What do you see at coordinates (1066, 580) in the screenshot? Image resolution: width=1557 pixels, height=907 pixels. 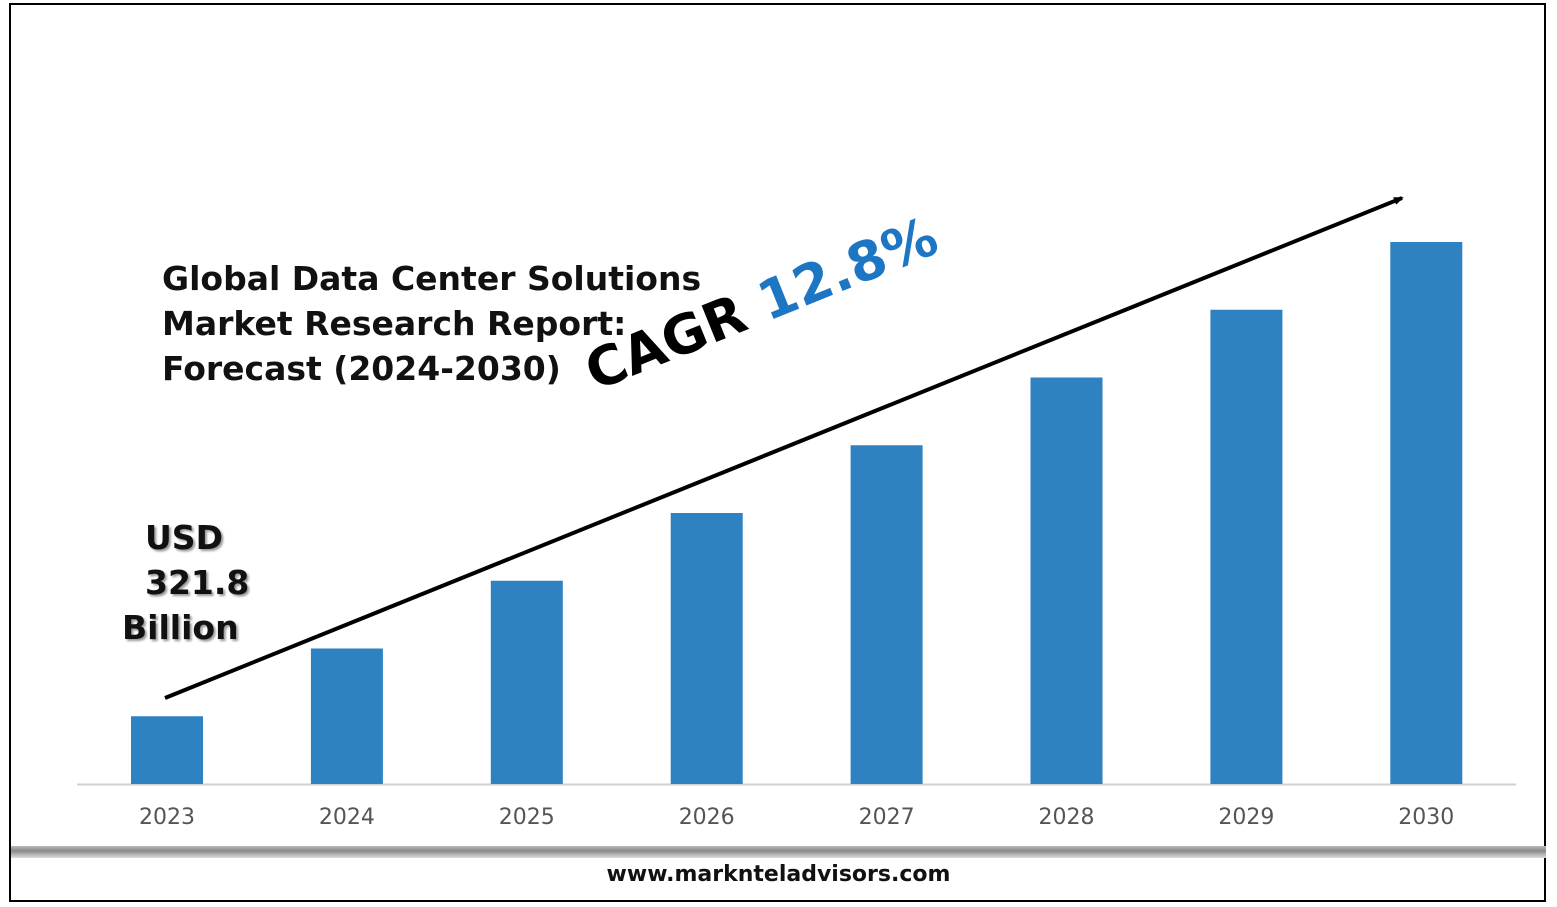 I see `bar-2028` at bounding box center [1066, 580].